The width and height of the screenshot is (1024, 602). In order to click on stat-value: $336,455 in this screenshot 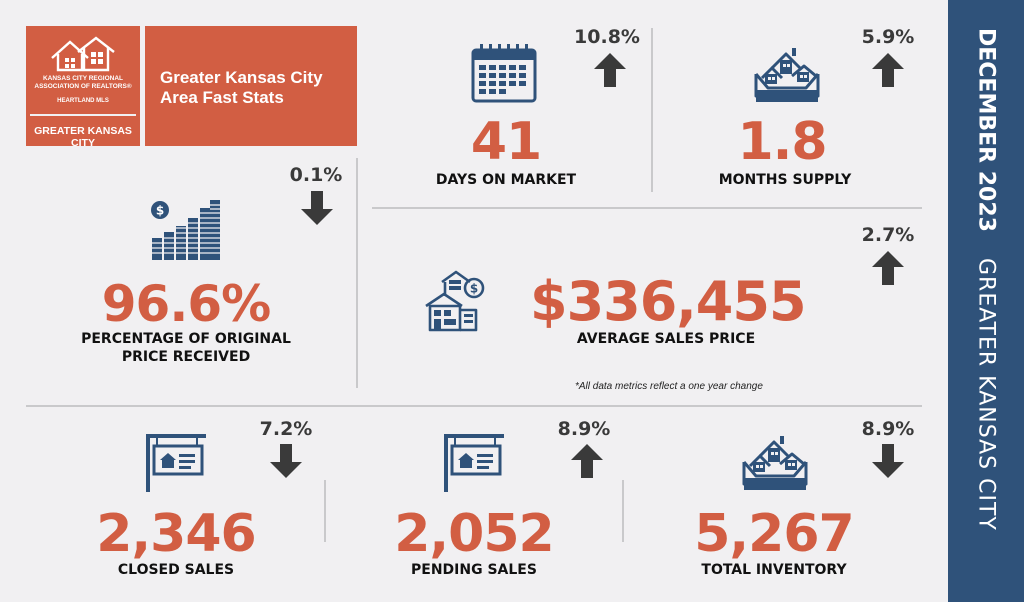, I will do `click(668, 301)`.